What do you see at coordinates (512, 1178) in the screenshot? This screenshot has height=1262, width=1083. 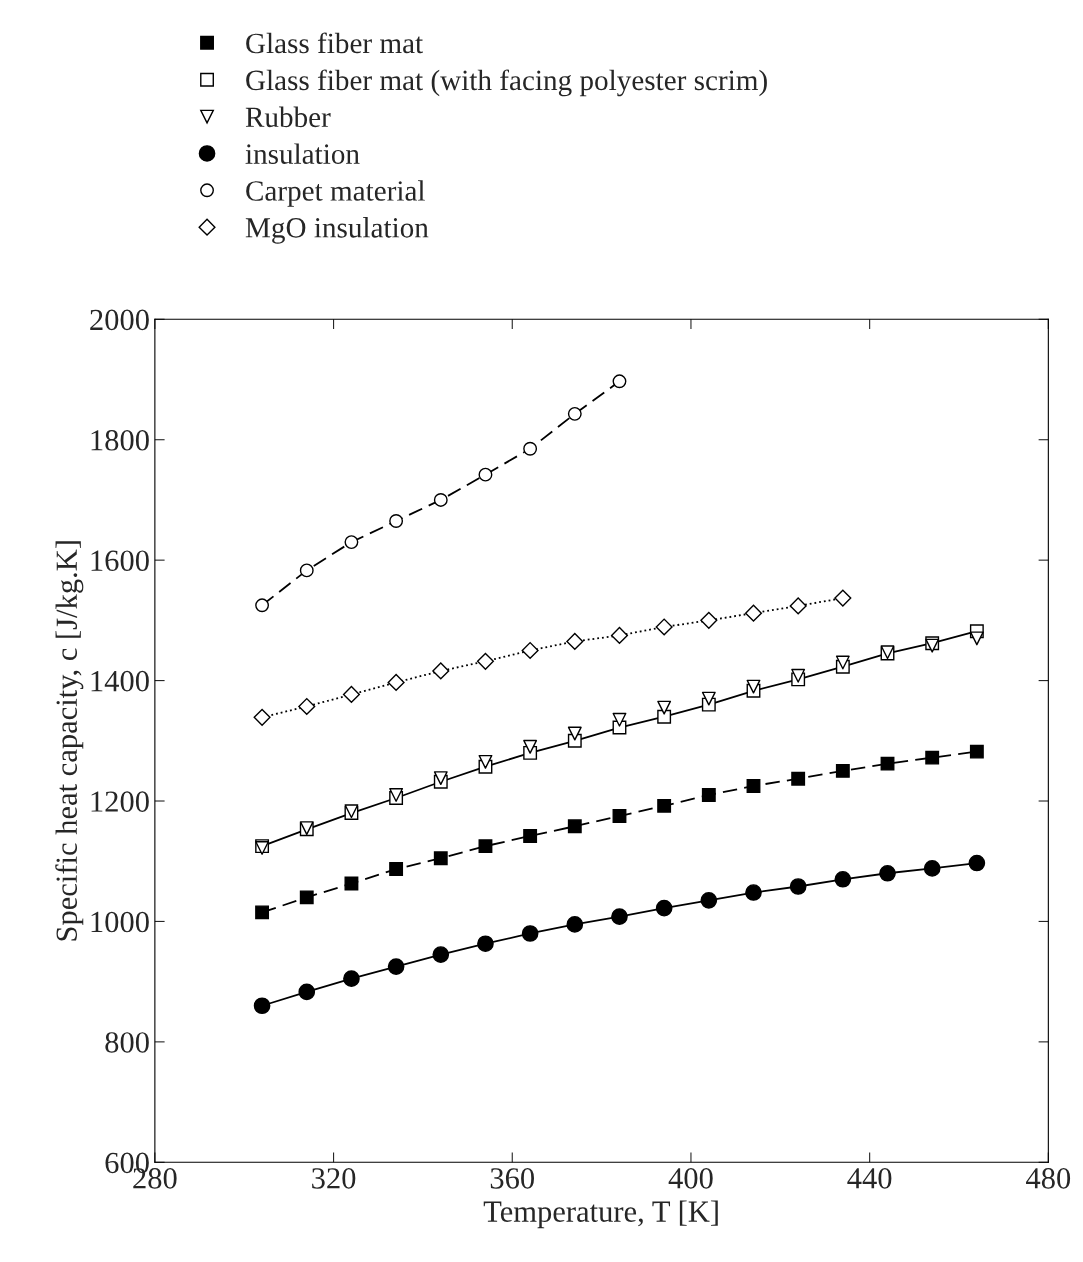 I see `x-tick-label: 360` at bounding box center [512, 1178].